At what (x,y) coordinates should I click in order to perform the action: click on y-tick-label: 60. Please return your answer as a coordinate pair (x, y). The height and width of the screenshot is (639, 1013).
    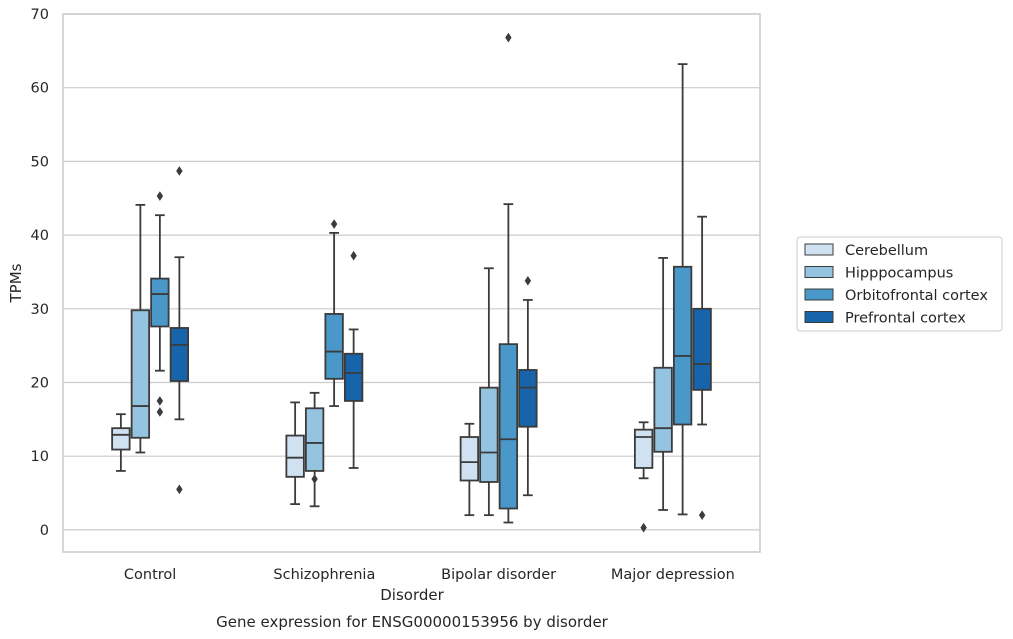
    Looking at the image, I should click on (40, 89).